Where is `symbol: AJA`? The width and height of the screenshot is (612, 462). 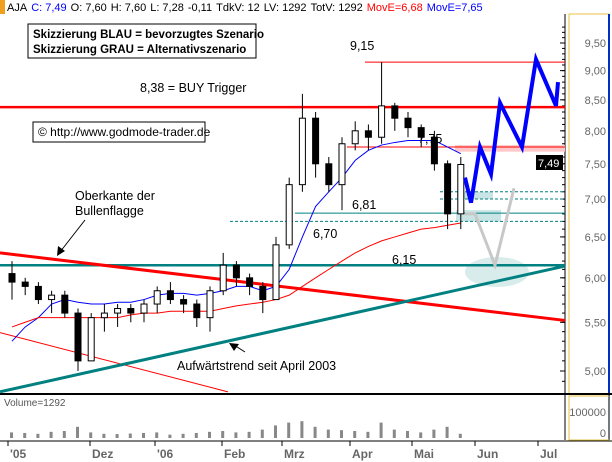 symbol: AJA is located at coordinates (17, 8).